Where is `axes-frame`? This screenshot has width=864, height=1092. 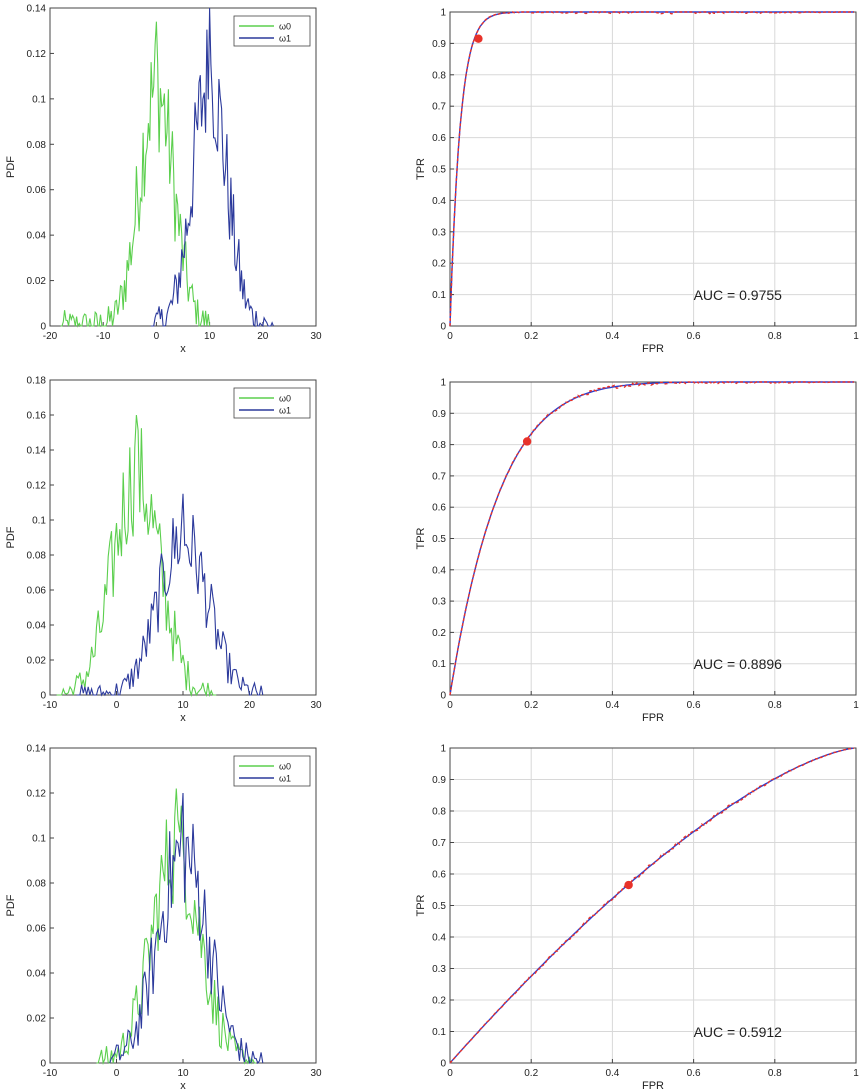 axes-frame is located at coordinates (183, 167).